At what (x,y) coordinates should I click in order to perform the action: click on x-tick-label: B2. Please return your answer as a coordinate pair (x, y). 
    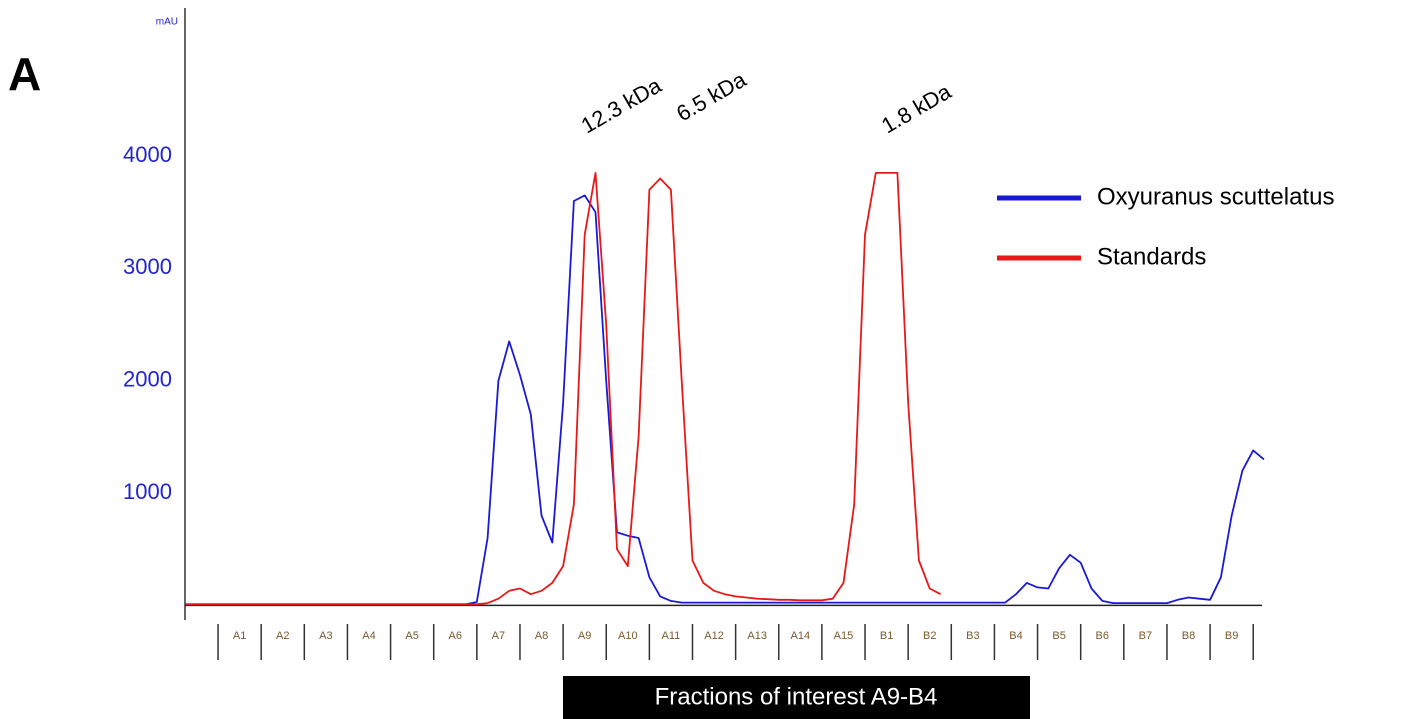
    Looking at the image, I should click on (929, 636).